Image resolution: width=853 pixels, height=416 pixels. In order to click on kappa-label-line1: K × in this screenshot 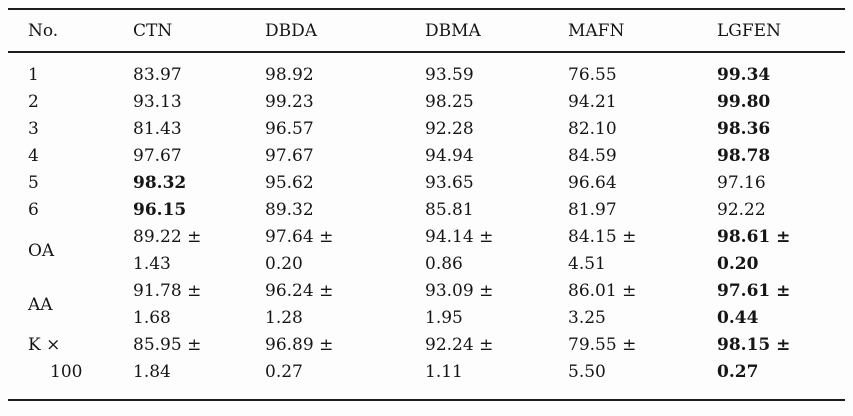, I will do `click(44, 345)`.